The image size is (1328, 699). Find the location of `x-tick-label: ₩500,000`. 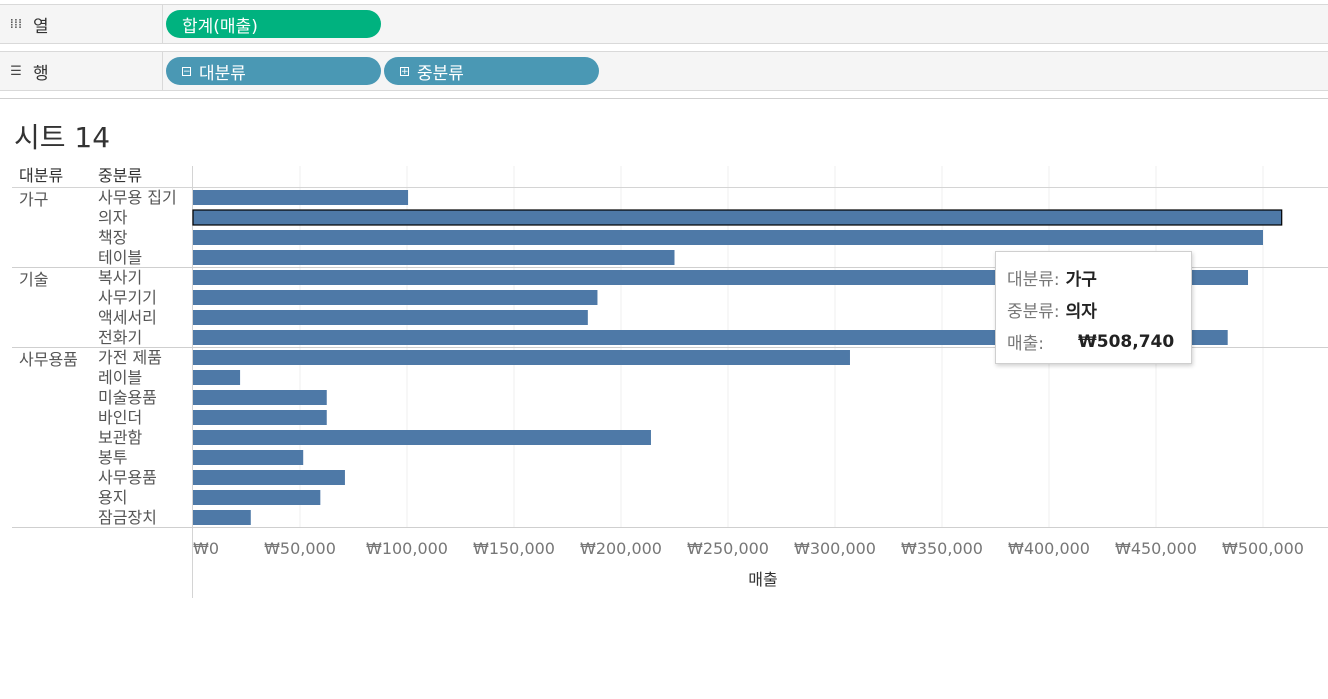

x-tick-label: ₩500,000 is located at coordinates (1263, 548).